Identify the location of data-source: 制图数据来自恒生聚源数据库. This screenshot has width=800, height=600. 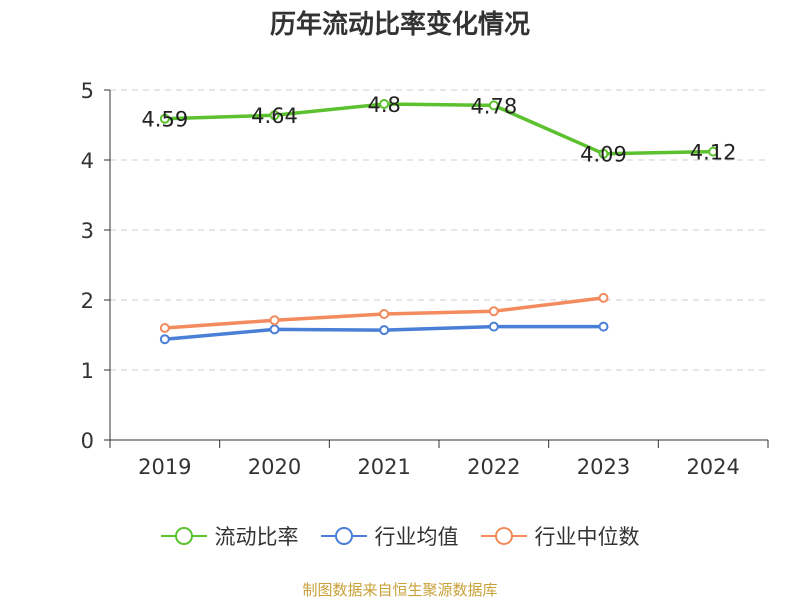
(400, 590).